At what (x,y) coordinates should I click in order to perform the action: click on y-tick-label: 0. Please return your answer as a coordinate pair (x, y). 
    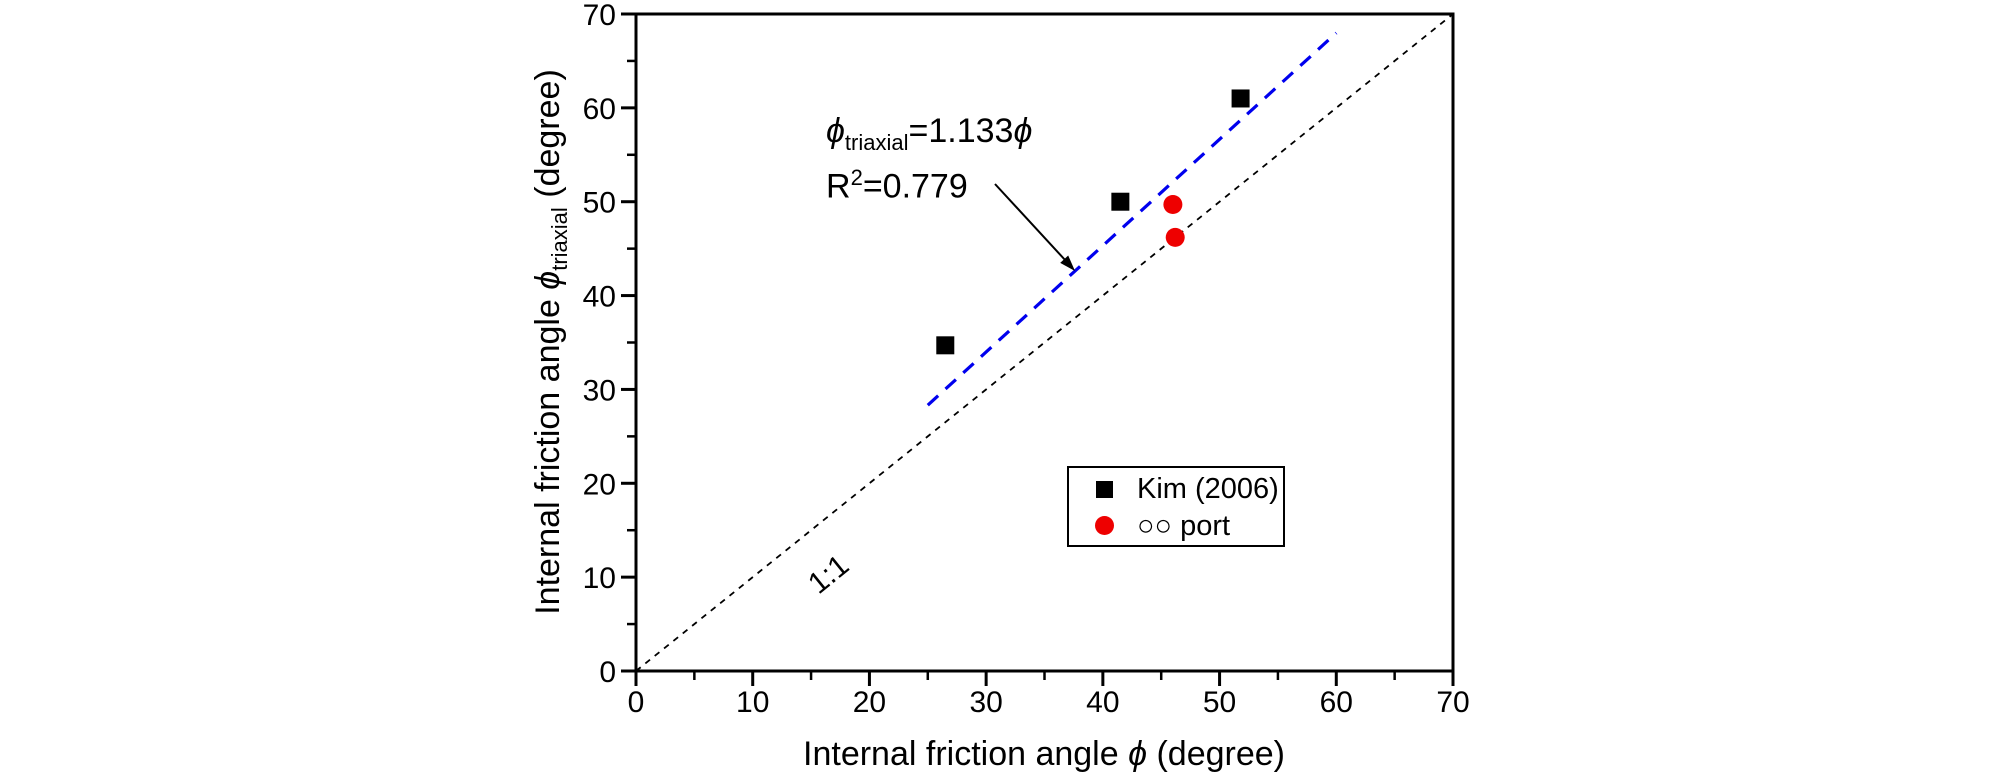
    Looking at the image, I should click on (607, 672).